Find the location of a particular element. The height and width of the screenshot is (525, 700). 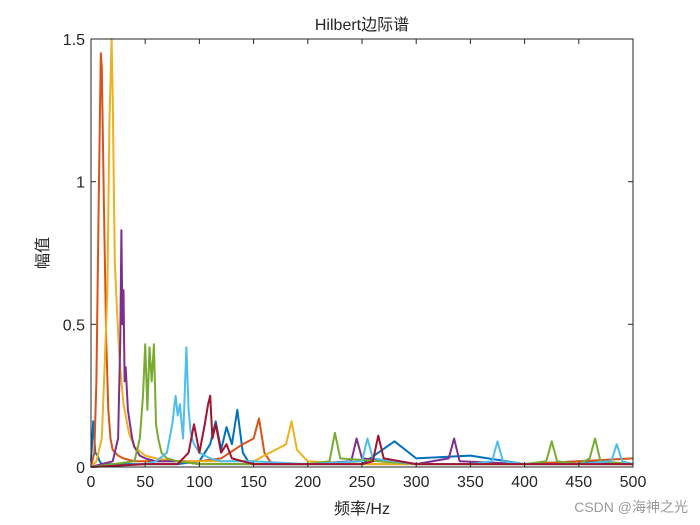

x-tick-label: 450 is located at coordinates (578, 482).